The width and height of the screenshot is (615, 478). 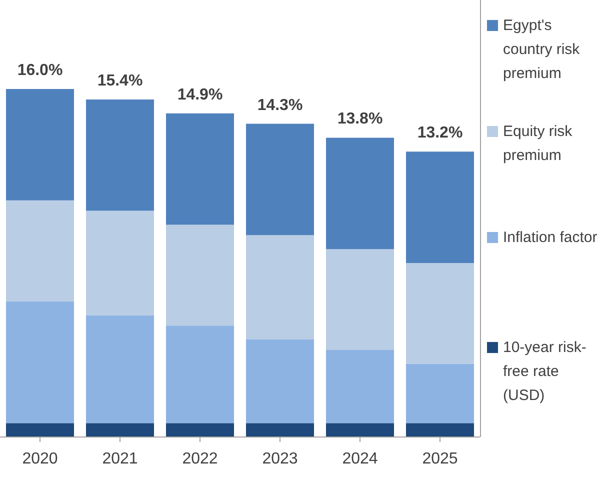 What do you see at coordinates (200, 459) in the screenshot?
I see `x-tick-label: 2022` at bounding box center [200, 459].